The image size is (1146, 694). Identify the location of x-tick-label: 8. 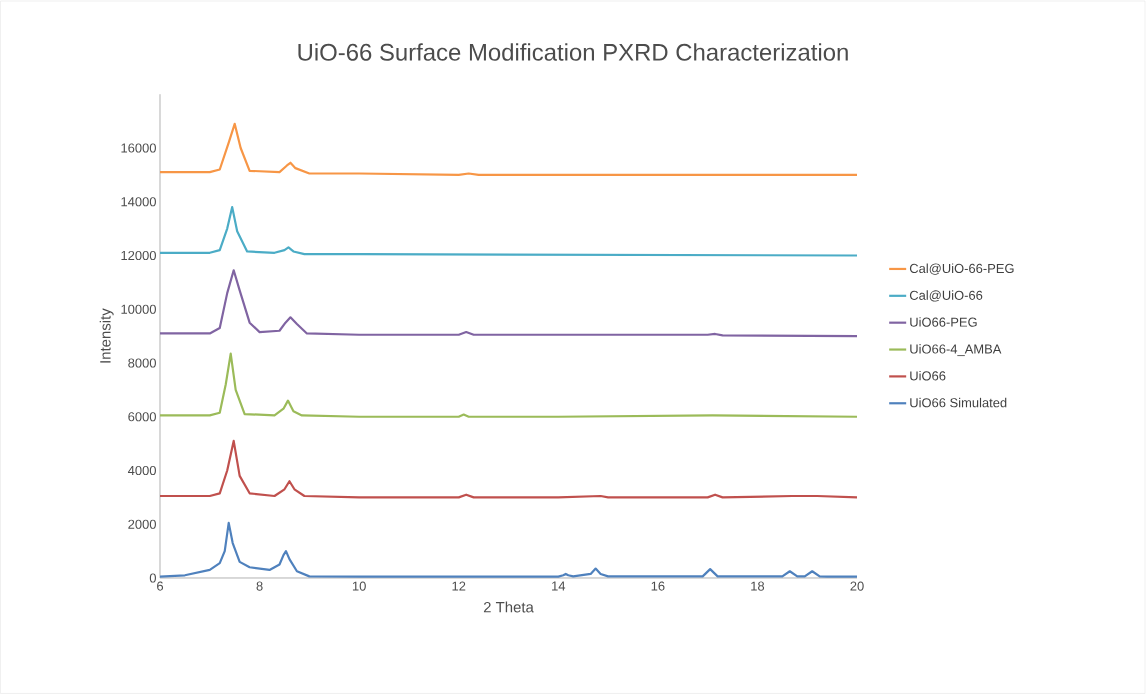
(259, 586).